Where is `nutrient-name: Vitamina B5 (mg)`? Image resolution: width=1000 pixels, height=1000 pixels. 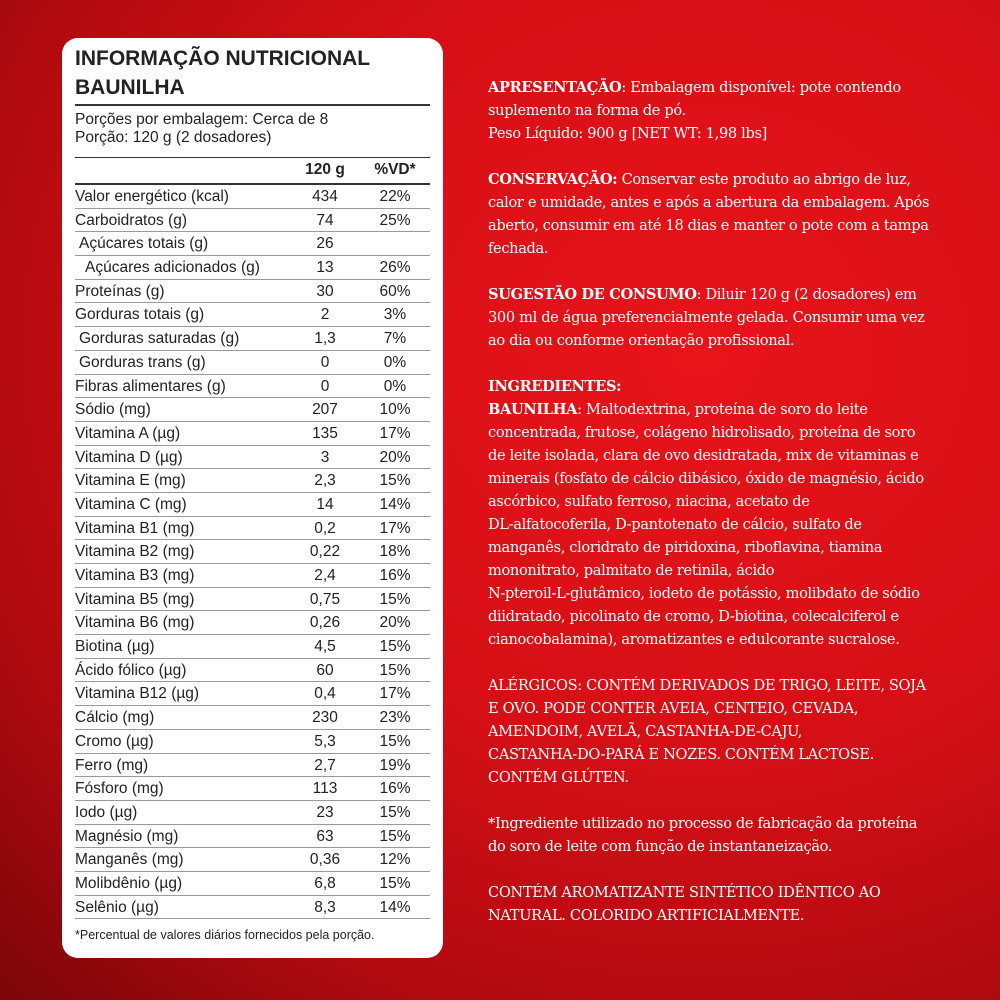 nutrient-name: Vitamina B5 (mg) is located at coordinates (135, 599).